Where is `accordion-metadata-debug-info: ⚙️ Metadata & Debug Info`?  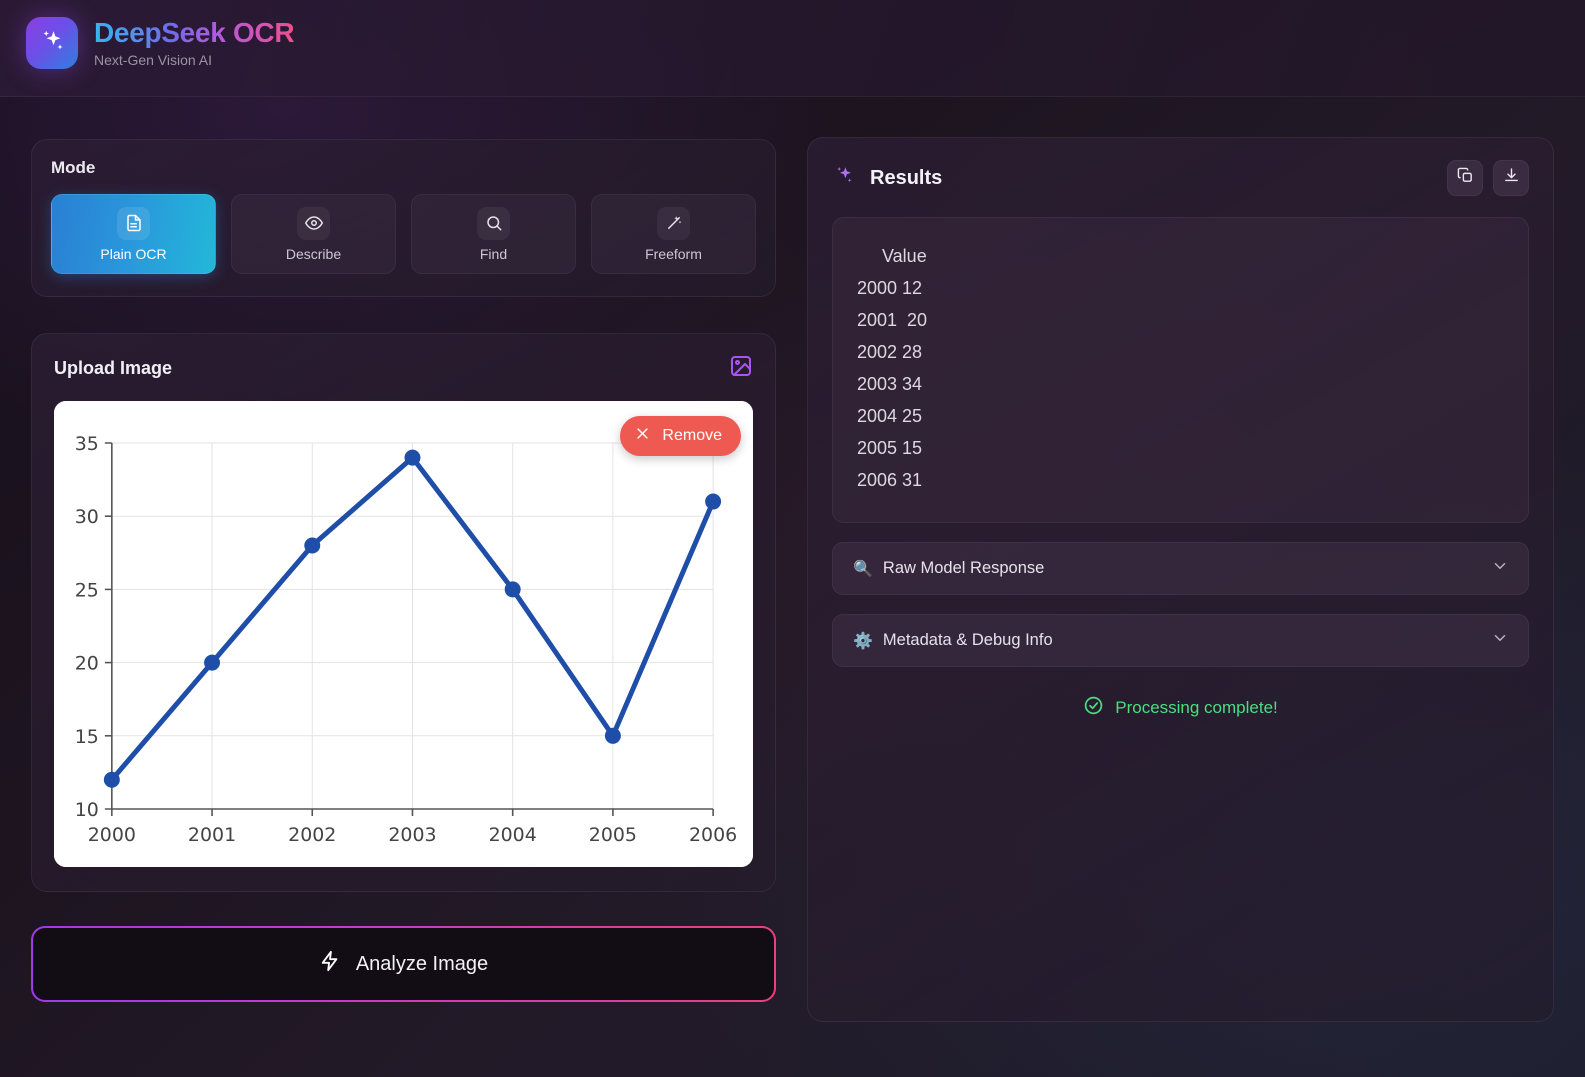 accordion-metadata-debug-info: ⚙️ Metadata & Debug Info is located at coordinates (1180, 640).